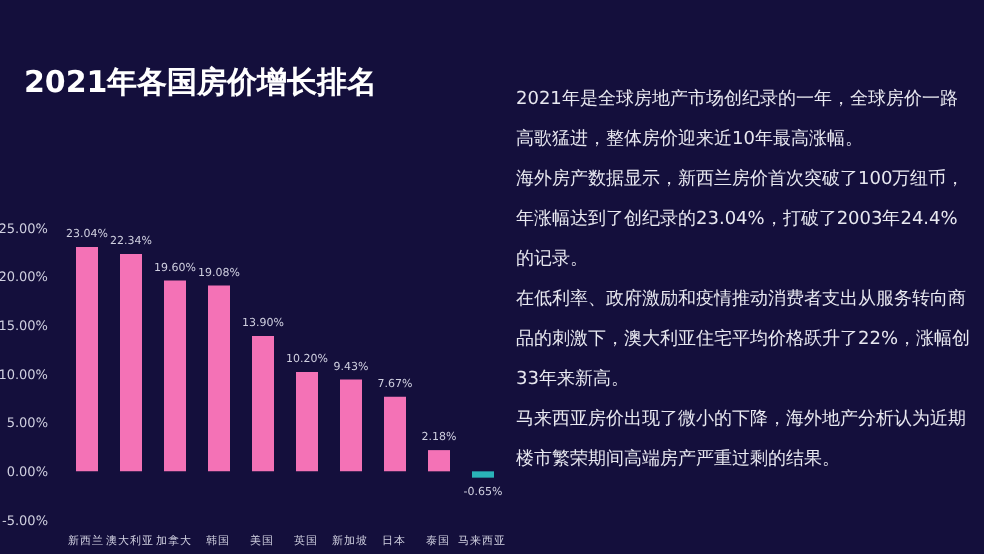  I want to click on text: 在低利率、政府激励和疫情推动消费者支出从服务转向商品的刺激下，澳大利亚住宅平均价格跃升了22%，涨幅创33年来新高。, so click(744, 340).